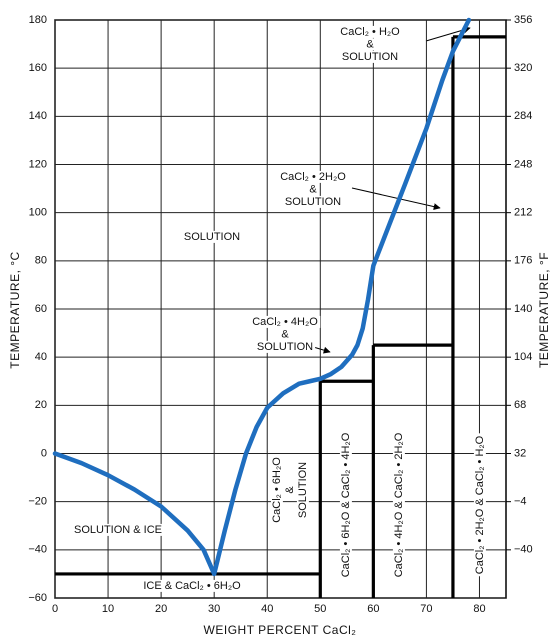 The width and height of the screenshot is (552, 640). I want to click on x-tick-label: 50, so click(320, 609).